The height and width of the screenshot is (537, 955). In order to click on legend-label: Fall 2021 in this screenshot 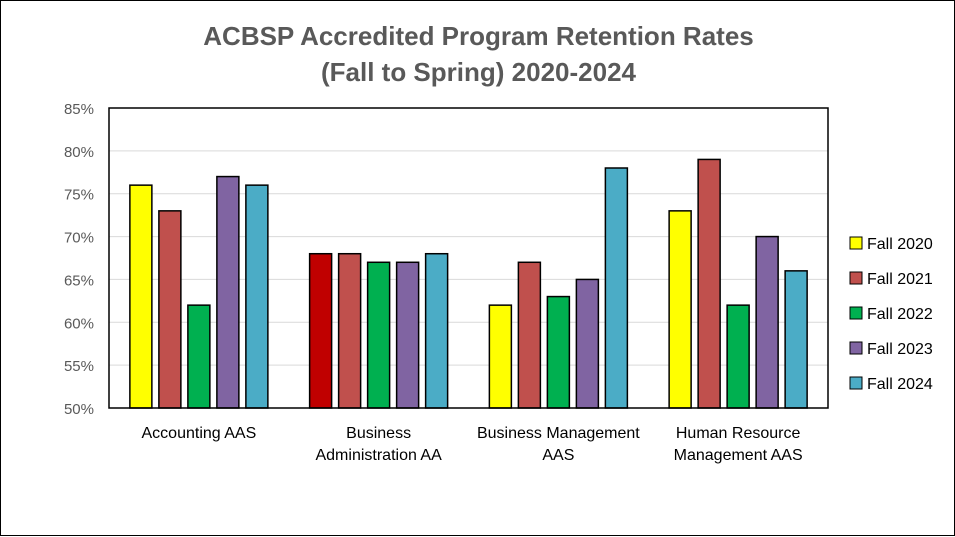, I will do `click(900, 279)`.